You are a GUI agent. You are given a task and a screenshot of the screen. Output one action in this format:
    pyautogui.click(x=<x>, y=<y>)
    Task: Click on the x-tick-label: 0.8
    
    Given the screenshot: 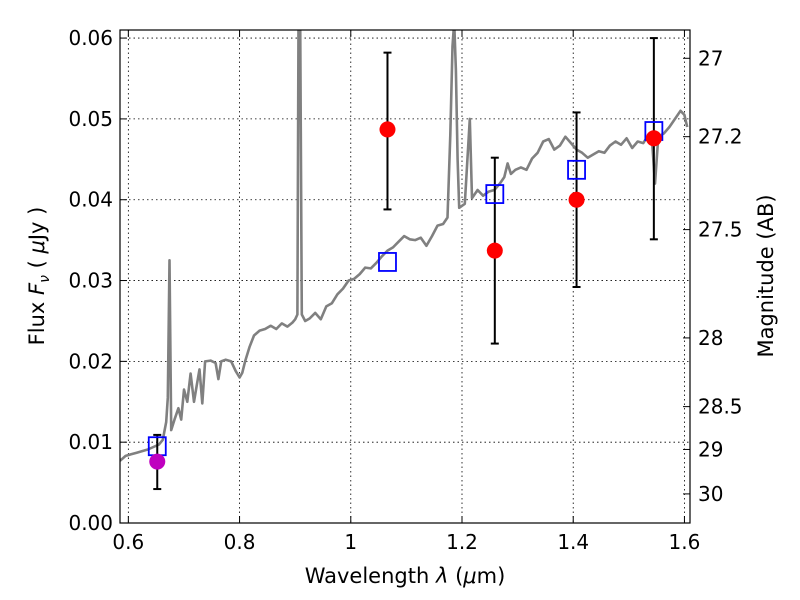 What is the action you would take?
    pyautogui.click(x=240, y=542)
    